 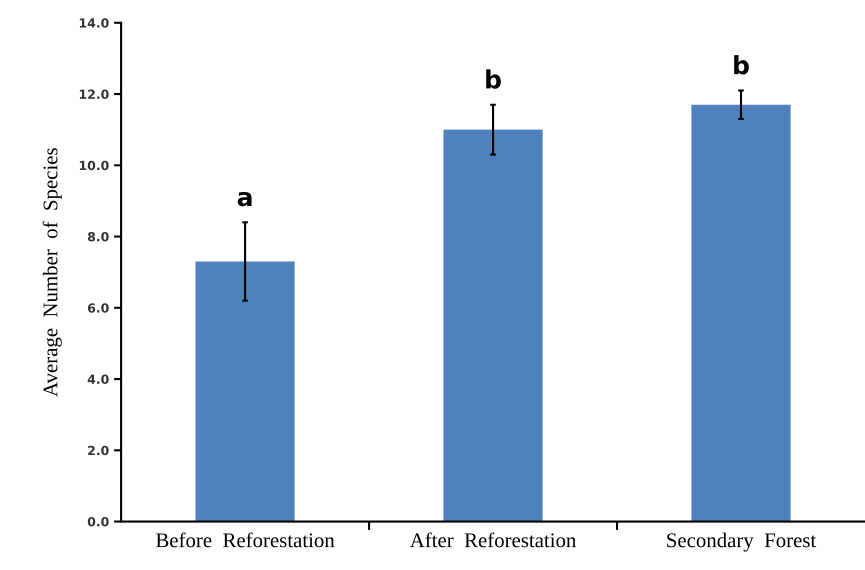 I want to click on y-tick-label: 12.0, so click(x=94, y=94).